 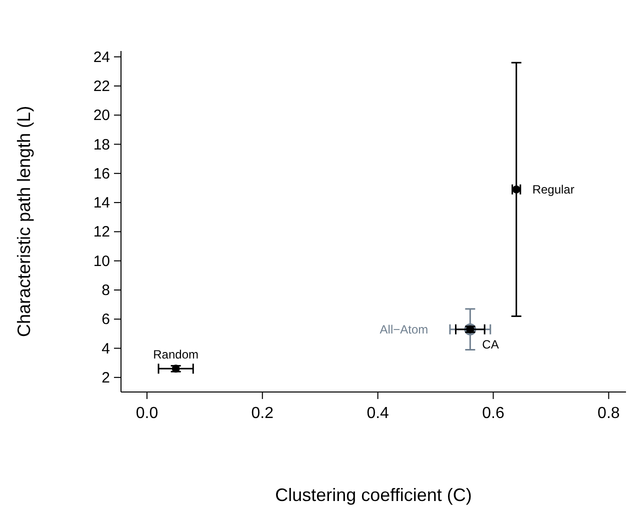 I want to click on x-tick-label: 0.4, so click(x=378, y=413).